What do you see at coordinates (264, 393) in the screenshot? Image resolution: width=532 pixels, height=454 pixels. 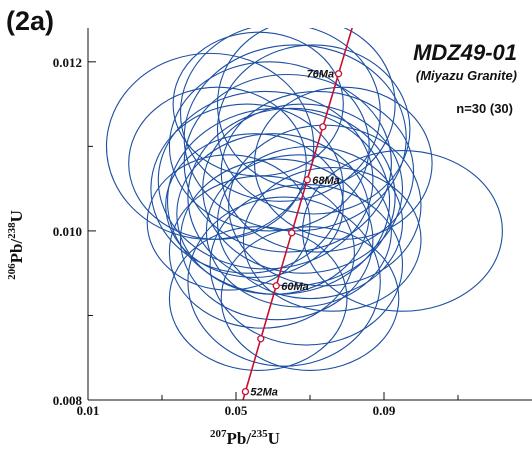 I see `age-label-52: 52Ma` at bounding box center [264, 393].